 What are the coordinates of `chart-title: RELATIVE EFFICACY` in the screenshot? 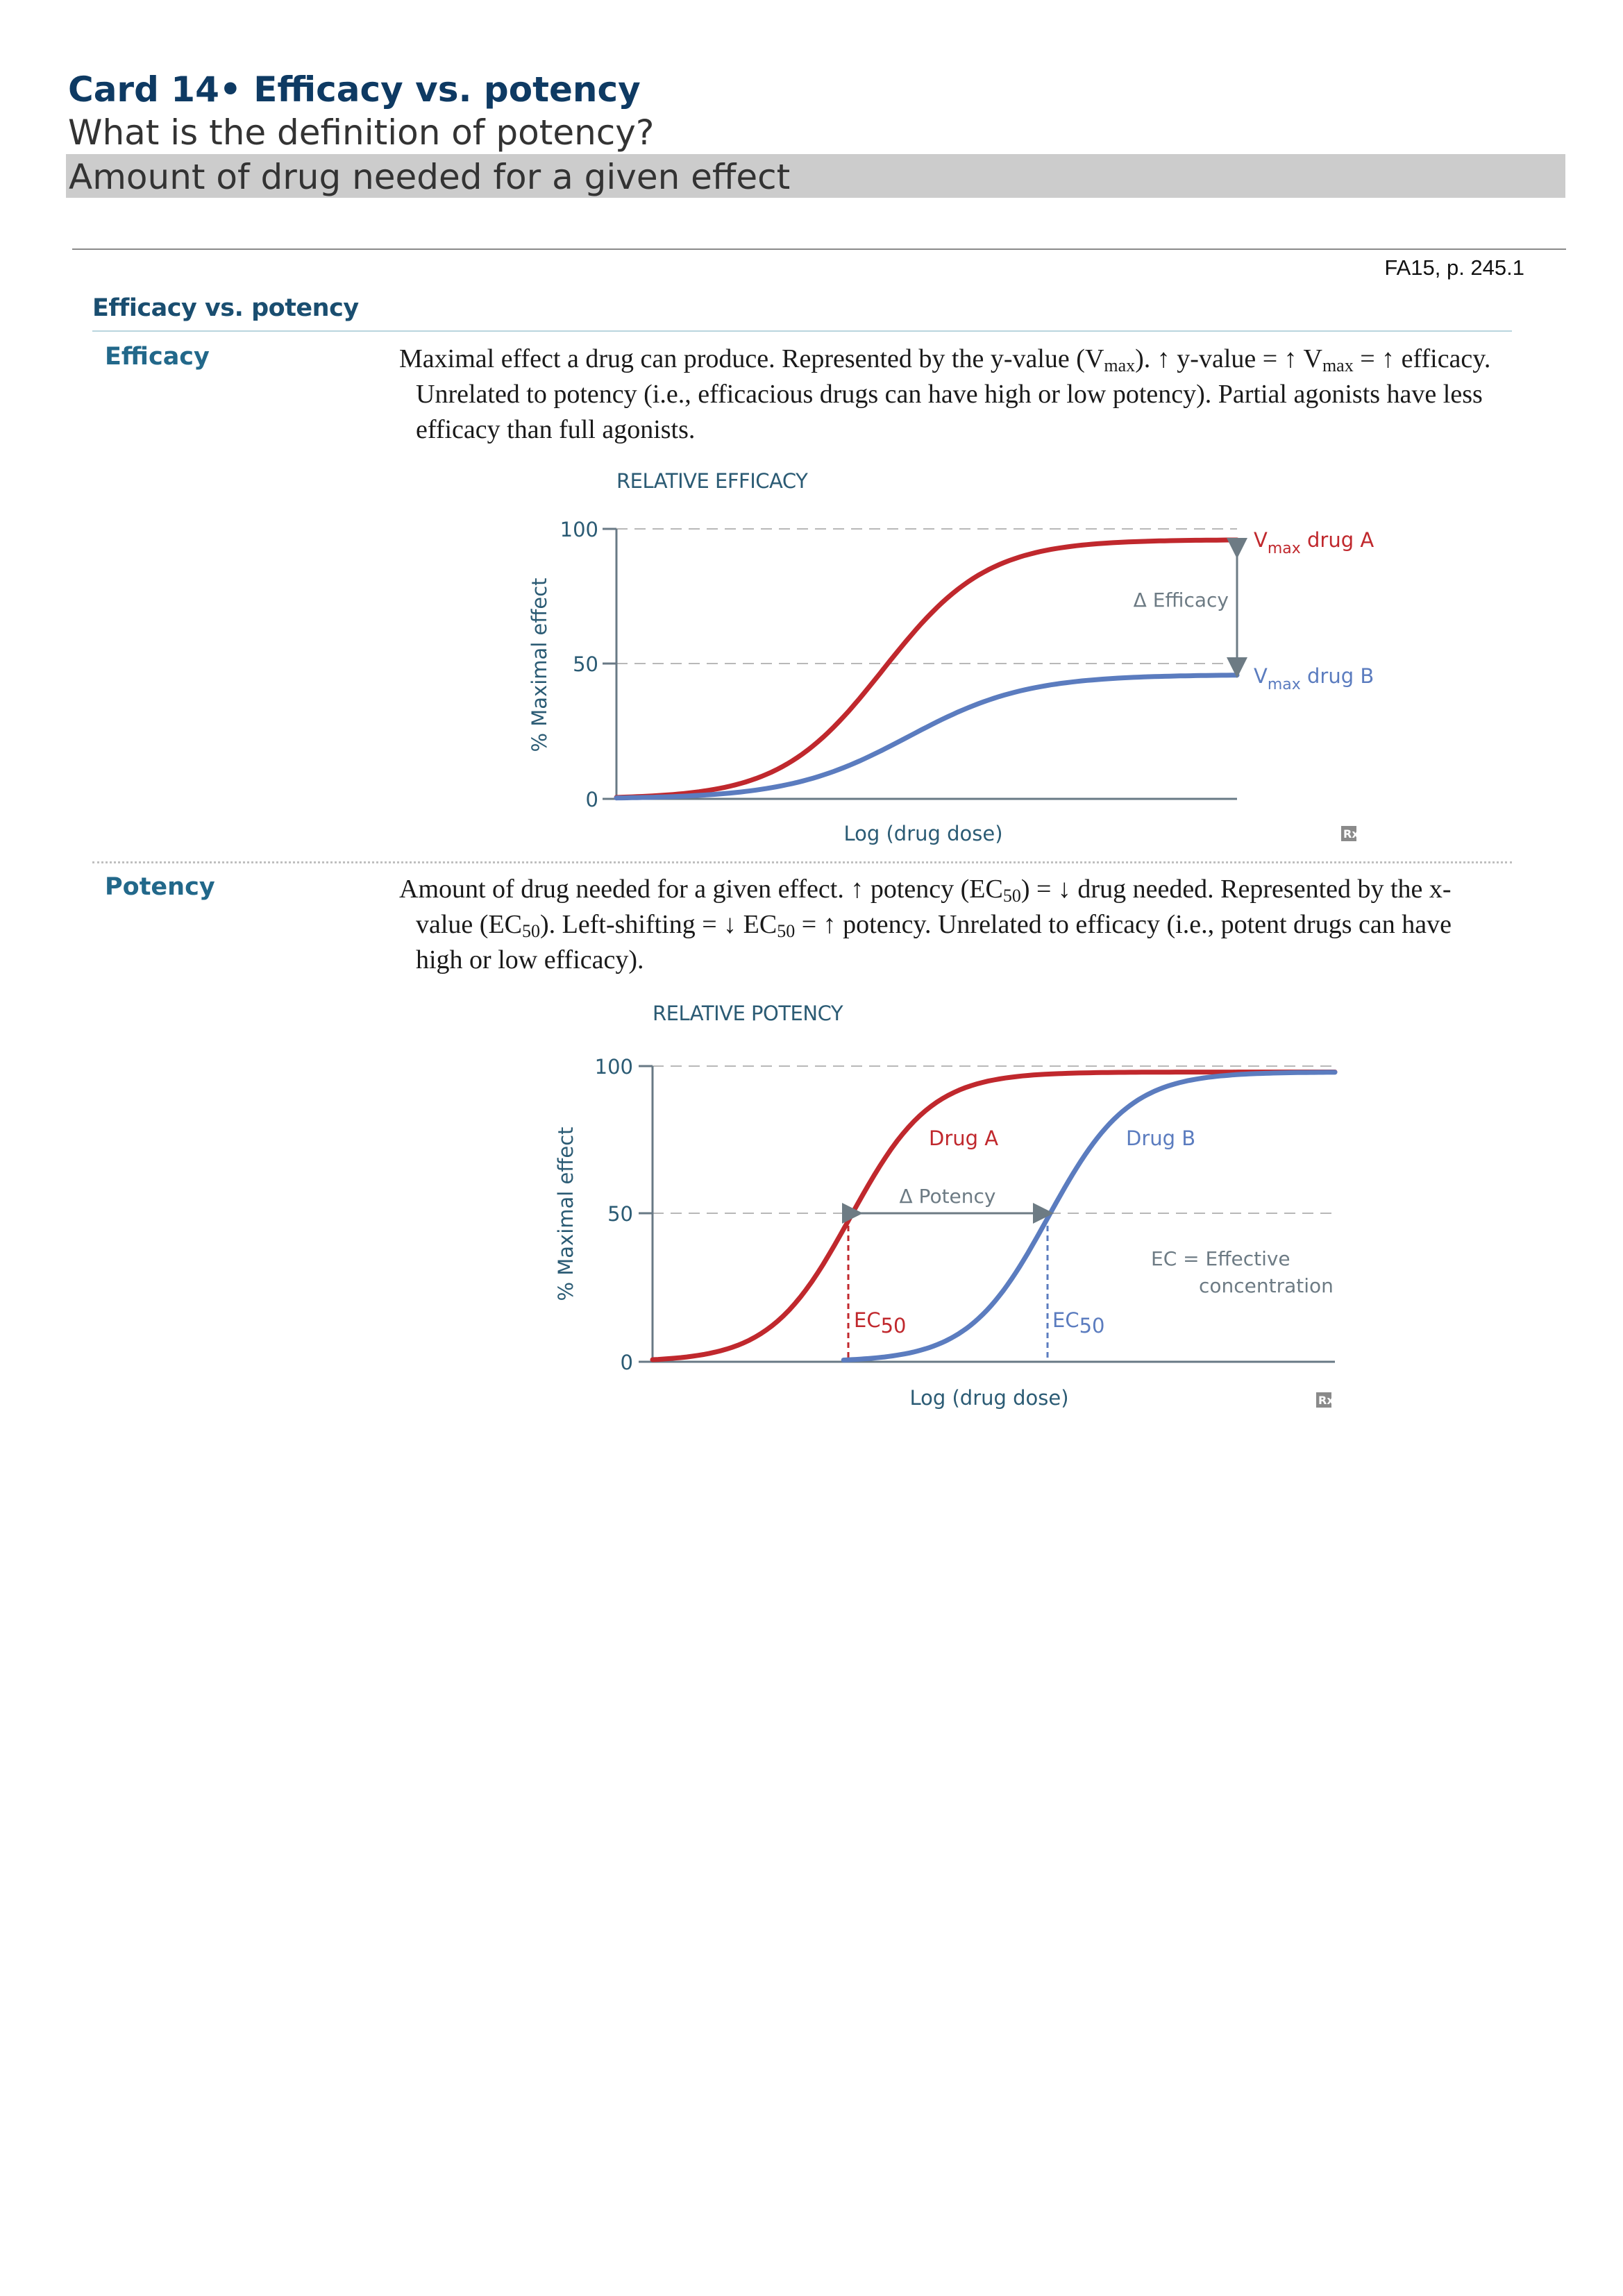 It's located at (712, 481).